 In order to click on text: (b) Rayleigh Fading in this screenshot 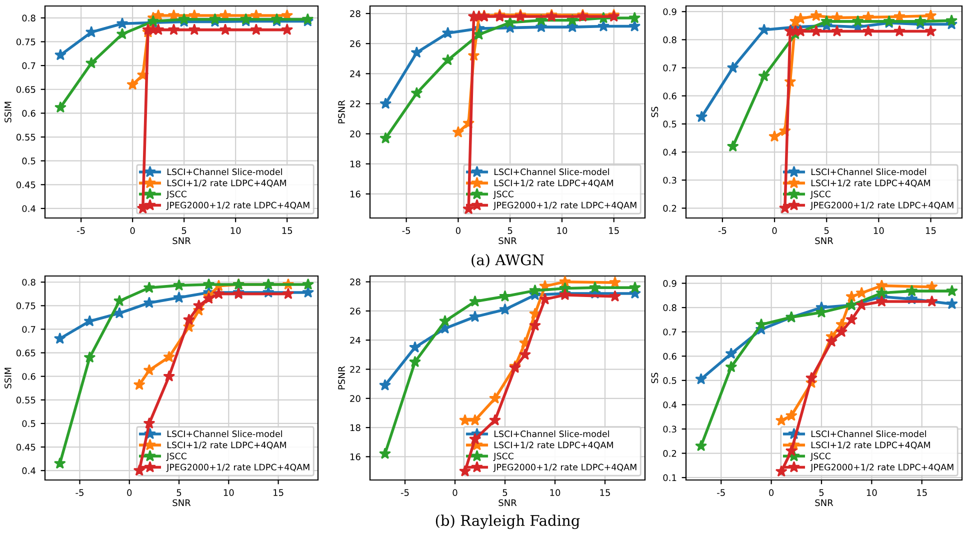, I will do `click(508, 521)`.